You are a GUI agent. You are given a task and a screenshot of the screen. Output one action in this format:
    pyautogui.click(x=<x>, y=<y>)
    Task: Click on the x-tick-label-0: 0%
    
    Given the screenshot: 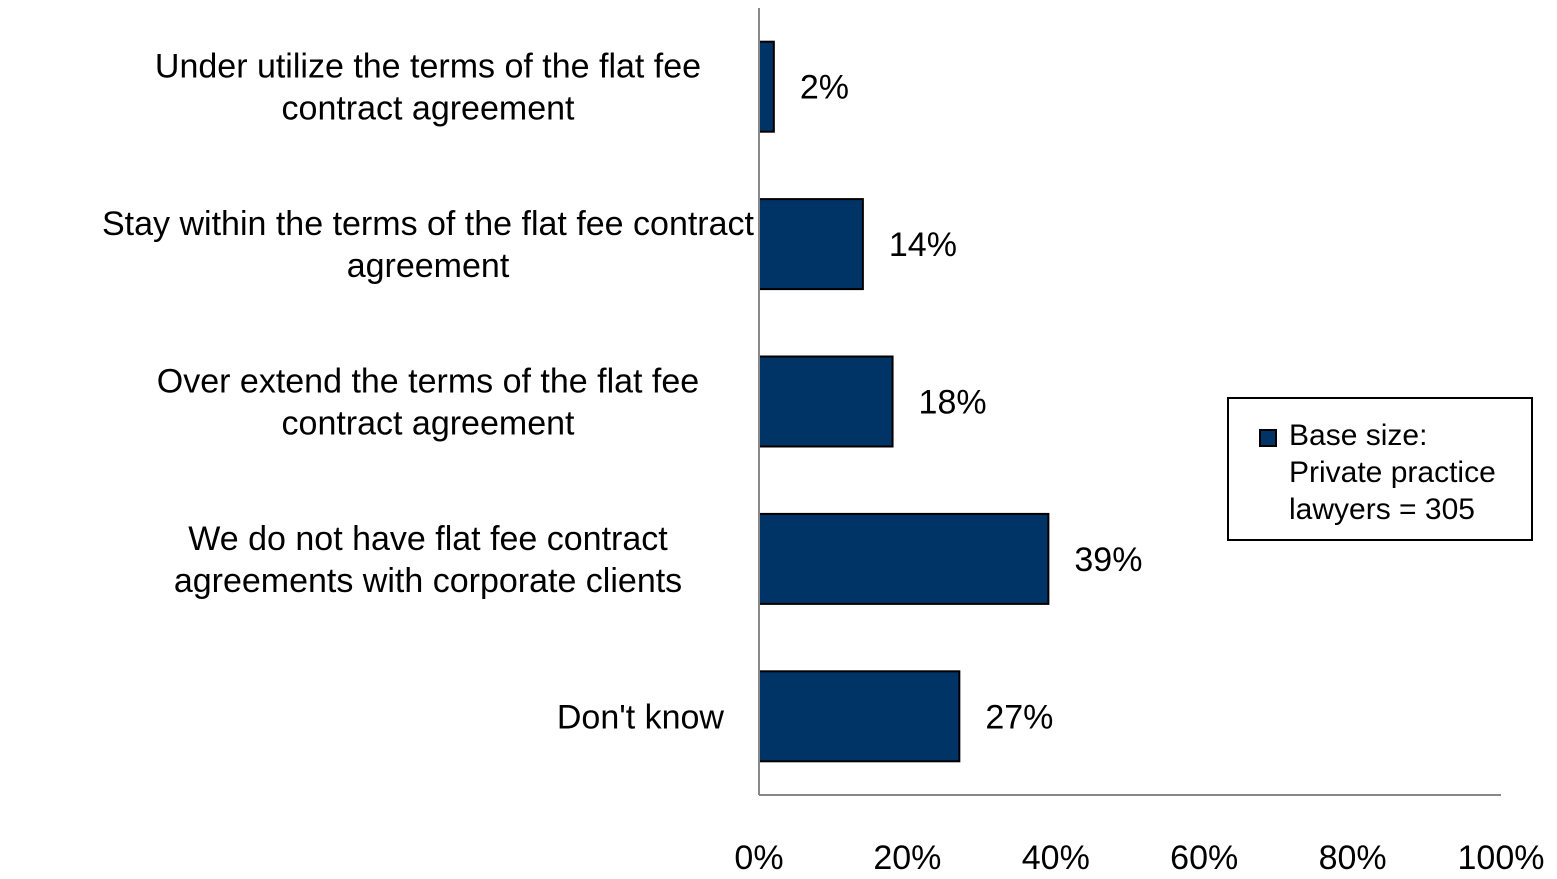 What is the action you would take?
    pyautogui.click(x=758, y=858)
    